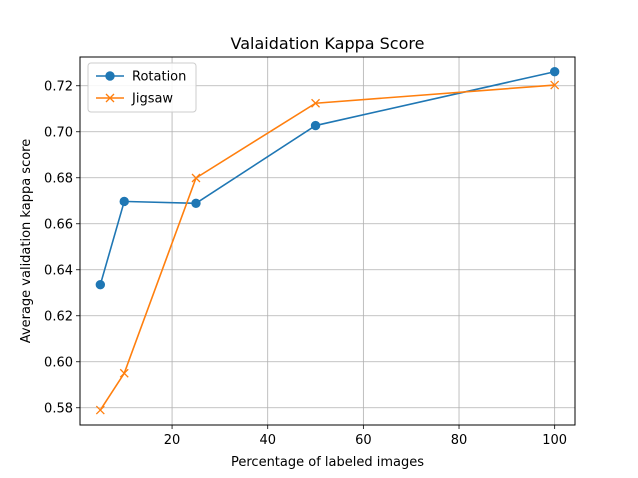 Image resolution: width=638 pixels, height=478 pixels. Describe the element at coordinates (58, 362) in the screenshot. I see `y-tick-label: 0.60` at that location.